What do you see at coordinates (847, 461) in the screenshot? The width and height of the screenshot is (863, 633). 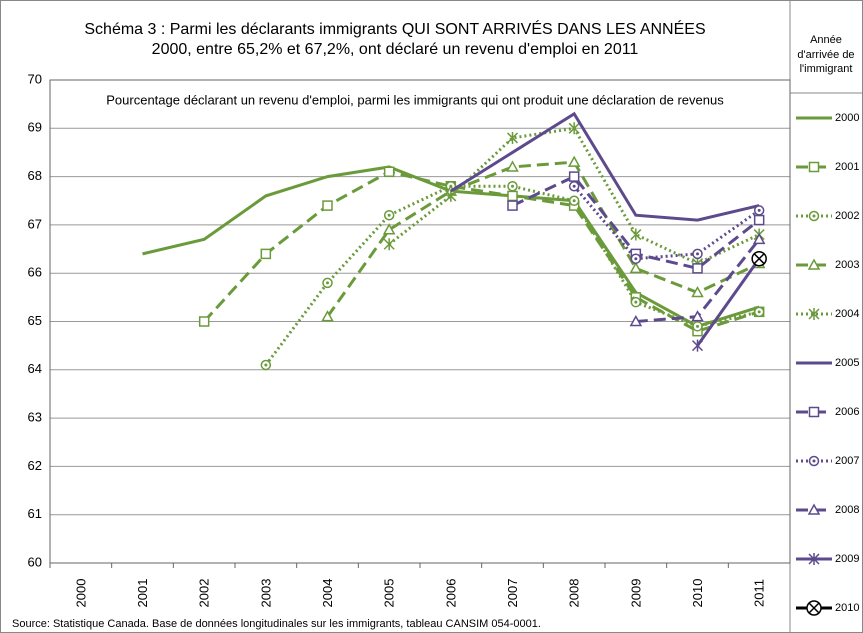 I see `legend-label: 2007` at bounding box center [847, 461].